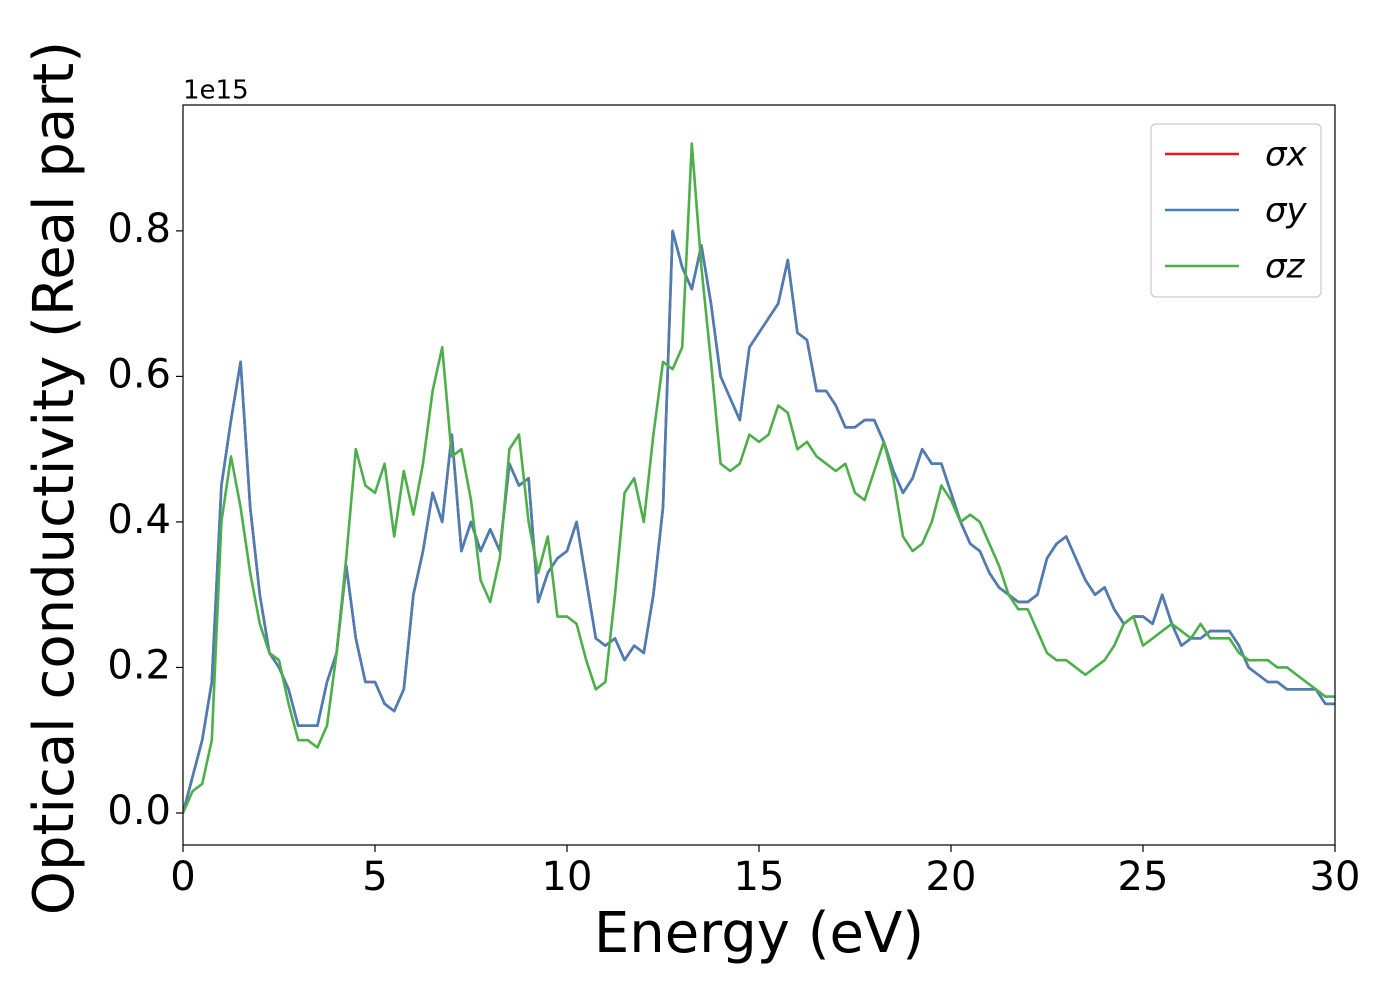 The width and height of the screenshot is (1400, 1000). What do you see at coordinates (182, 877) in the screenshot?
I see `x-tick-label: 0` at bounding box center [182, 877].